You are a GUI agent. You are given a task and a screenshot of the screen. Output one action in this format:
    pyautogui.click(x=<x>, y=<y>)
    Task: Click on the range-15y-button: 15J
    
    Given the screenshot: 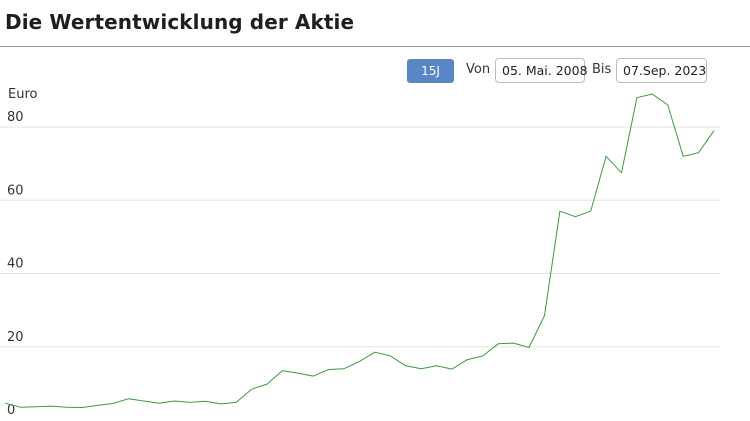 What is the action you would take?
    pyautogui.click(x=430, y=71)
    